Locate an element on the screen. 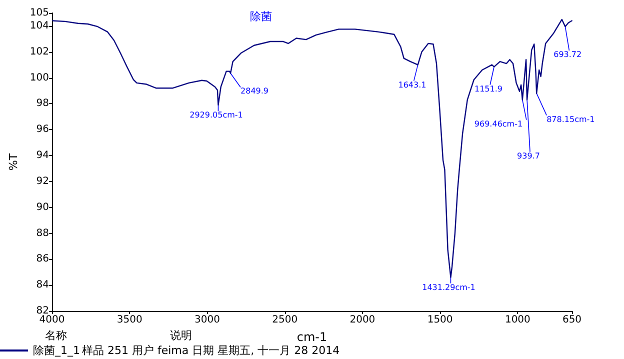 This screenshot has width=624, height=359. y-tick-label: 96 is located at coordinates (42, 130).